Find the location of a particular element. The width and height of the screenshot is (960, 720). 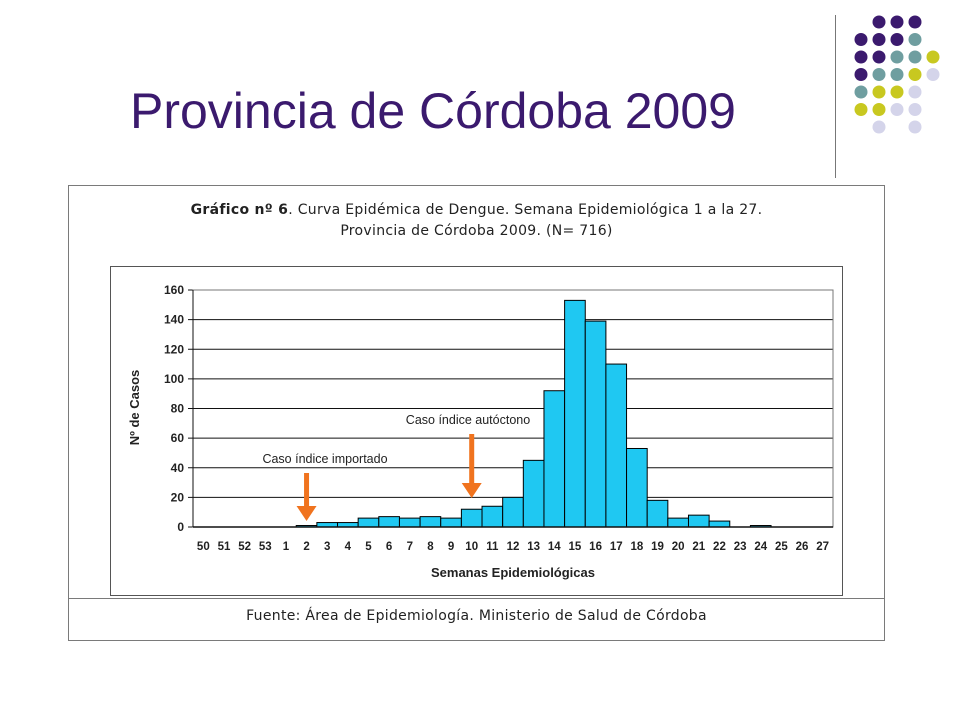

x-tick-label: 21 is located at coordinates (698, 547).